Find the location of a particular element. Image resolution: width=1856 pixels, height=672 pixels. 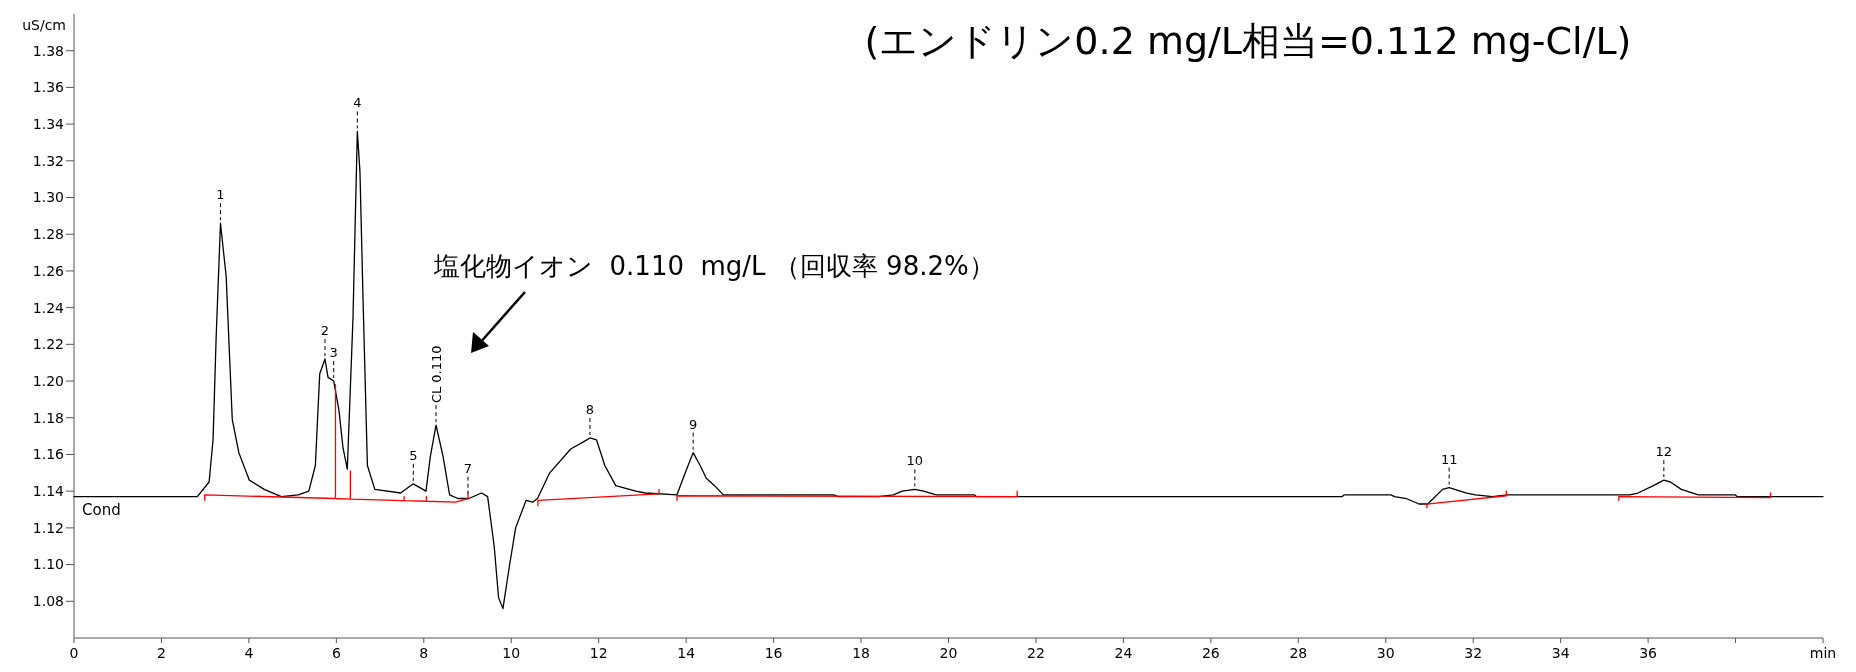

y-tick-label: 1.08 is located at coordinates (48, 601).